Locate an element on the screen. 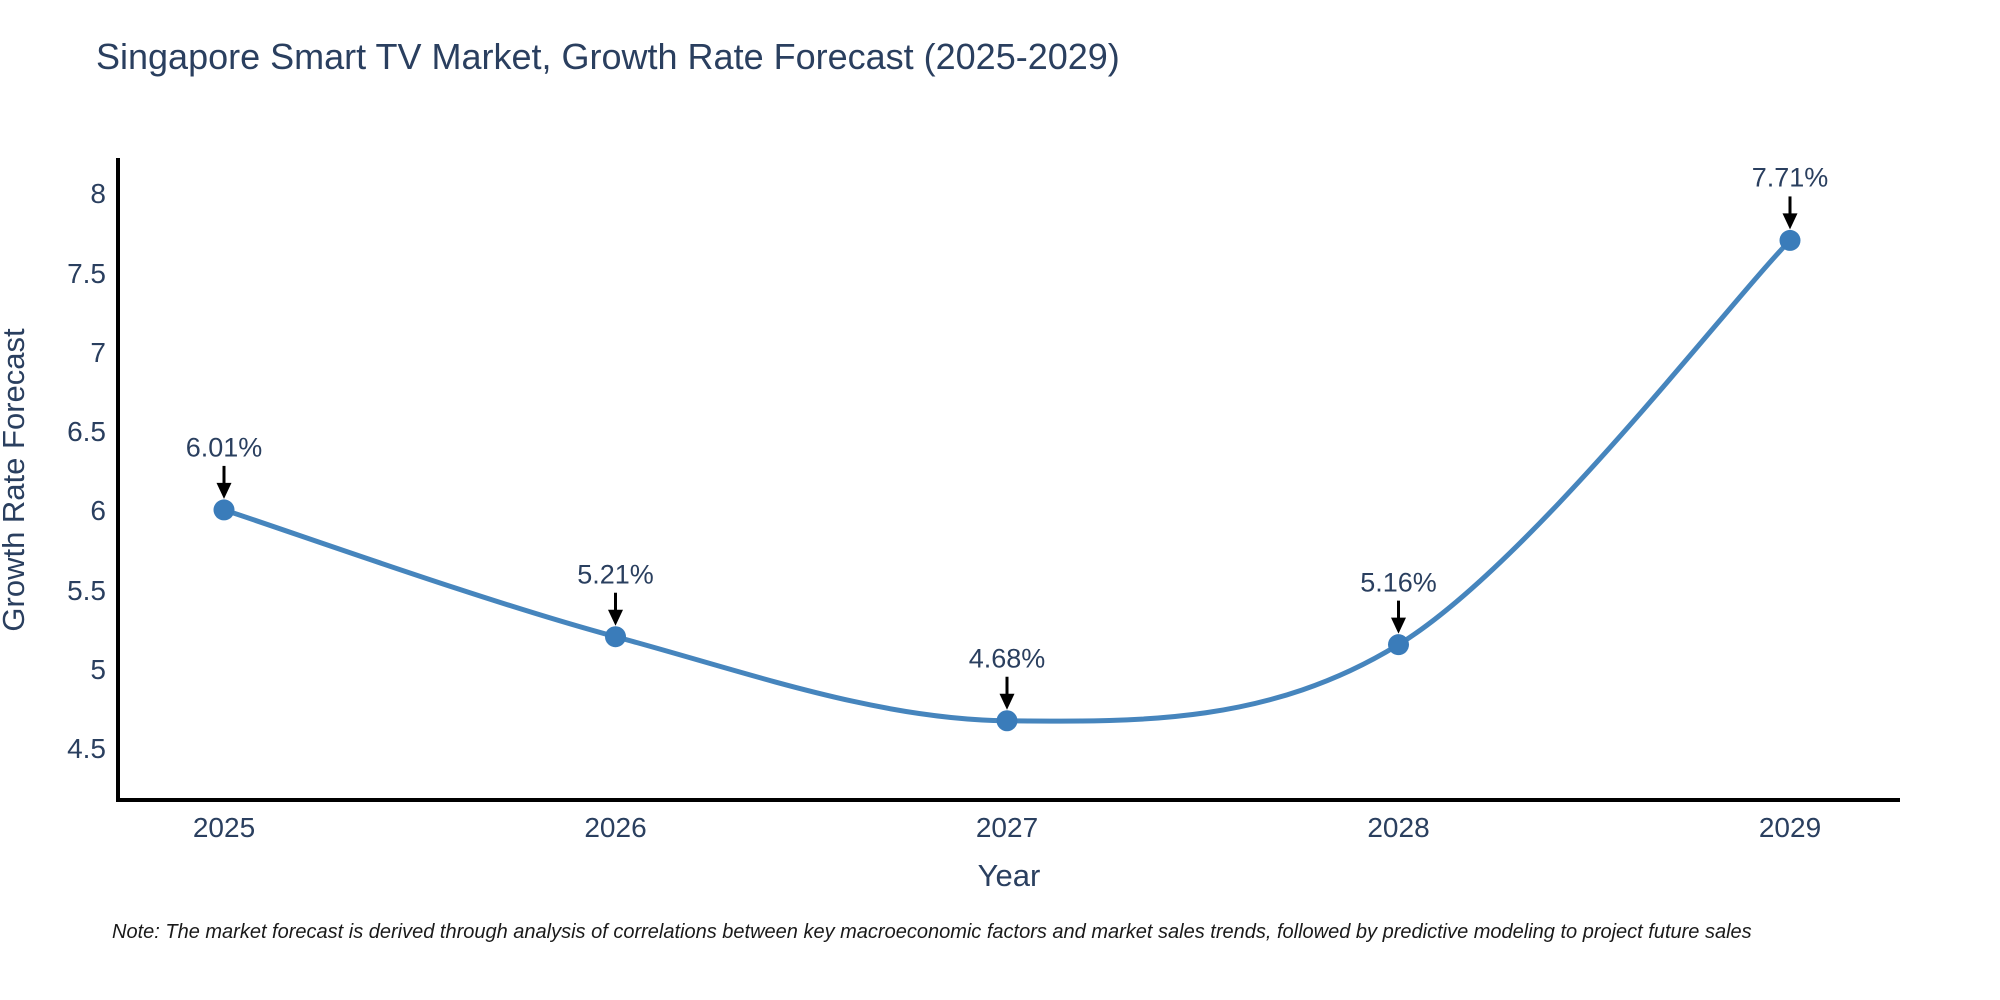 The width and height of the screenshot is (2000, 1000). y-tick-label: 8 is located at coordinates (98, 194).